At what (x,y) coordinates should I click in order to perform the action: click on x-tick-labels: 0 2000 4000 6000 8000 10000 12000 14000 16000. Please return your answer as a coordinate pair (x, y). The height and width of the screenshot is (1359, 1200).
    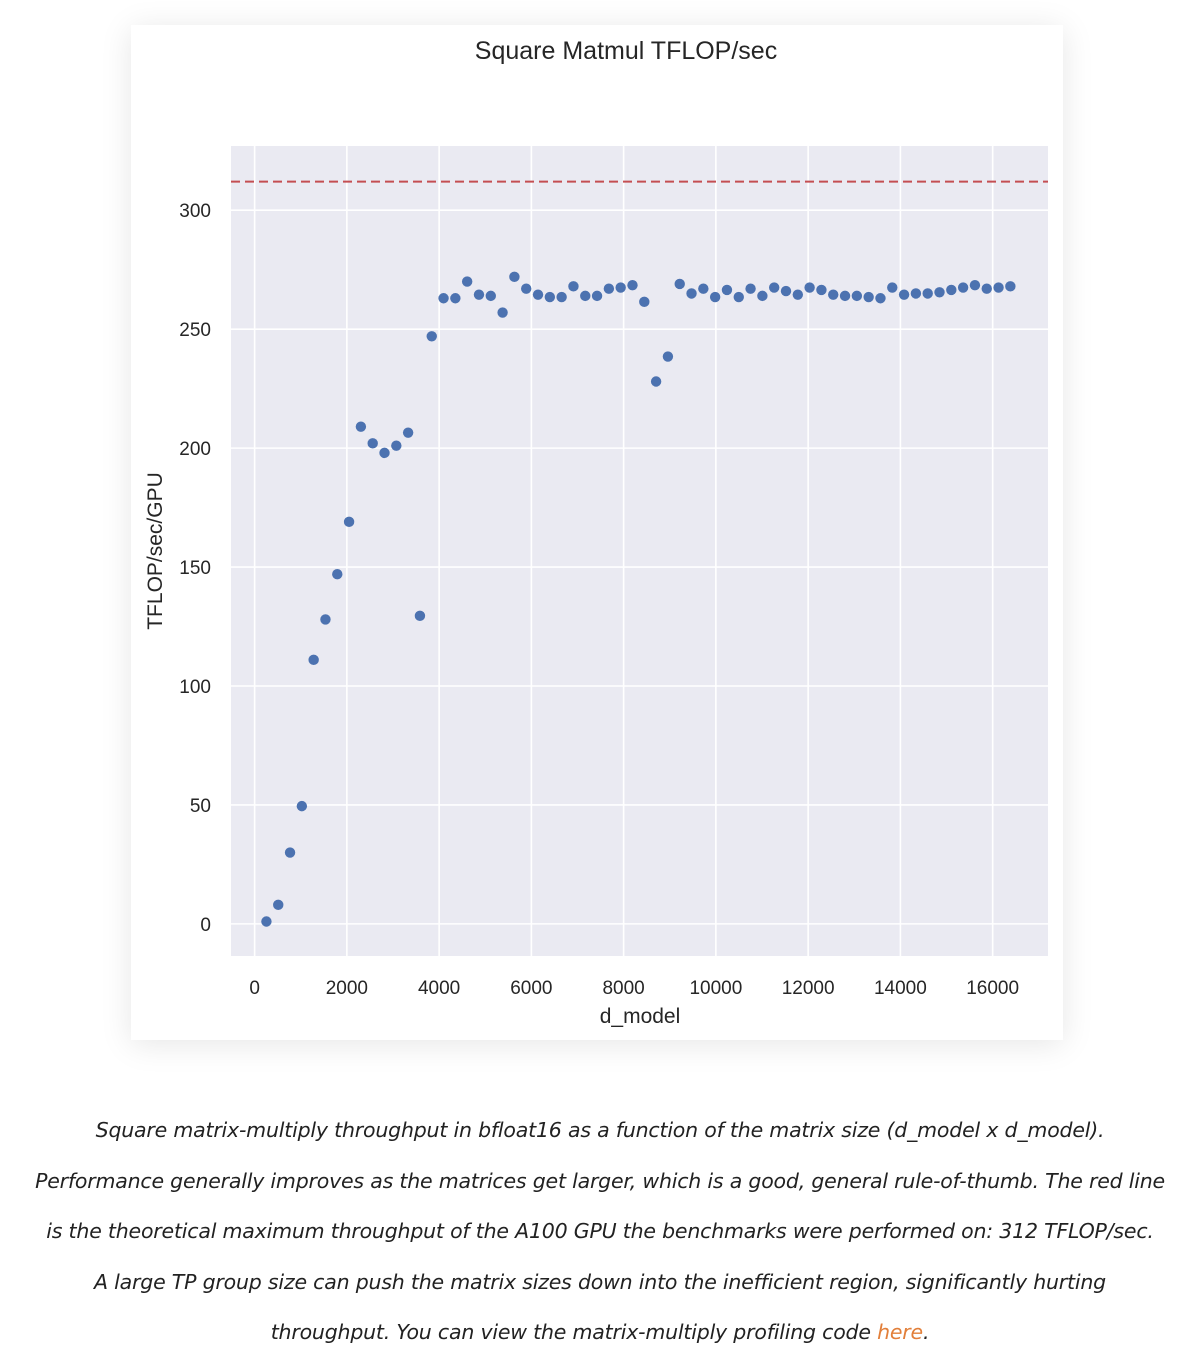
    Looking at the image, I should click on (634, 988).